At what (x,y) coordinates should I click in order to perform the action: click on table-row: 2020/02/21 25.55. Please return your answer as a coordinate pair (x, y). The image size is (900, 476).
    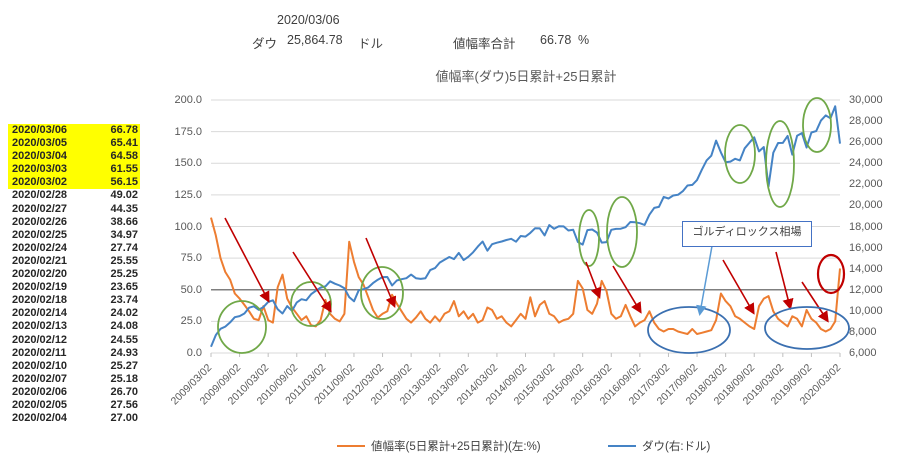
    Looking at the image, I should click on (74, 261).